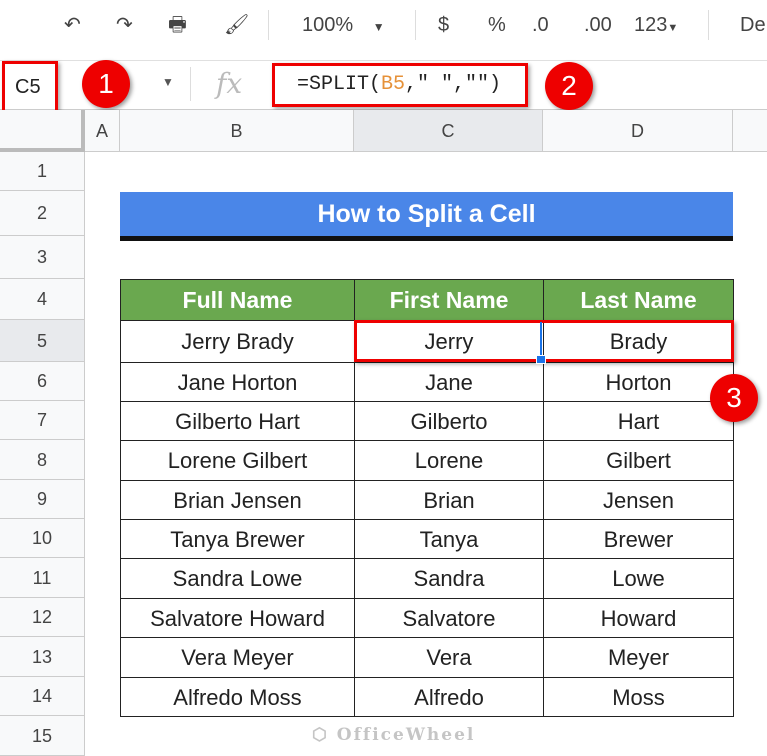 The width and height of the screenshot is (767, 756). Describe the element at coordinates (229, 83) in the screenshot. I see `fx-icon: fx` at that location.